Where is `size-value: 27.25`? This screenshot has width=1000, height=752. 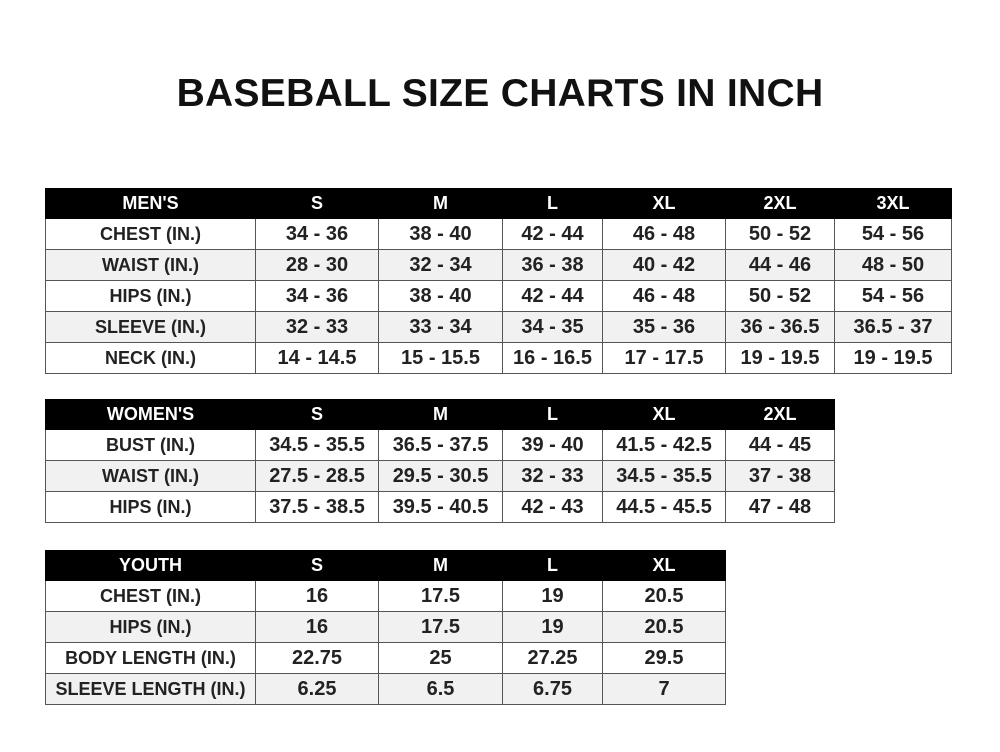 size-value: 27.25 is located at coordinates (552, 658).